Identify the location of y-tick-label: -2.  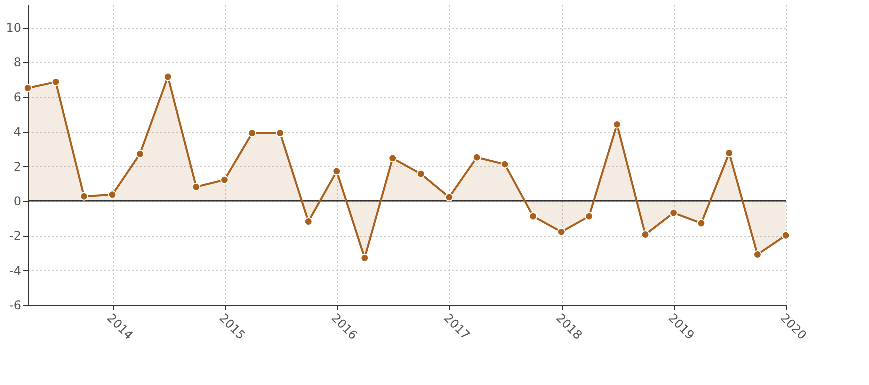
(16, 236).